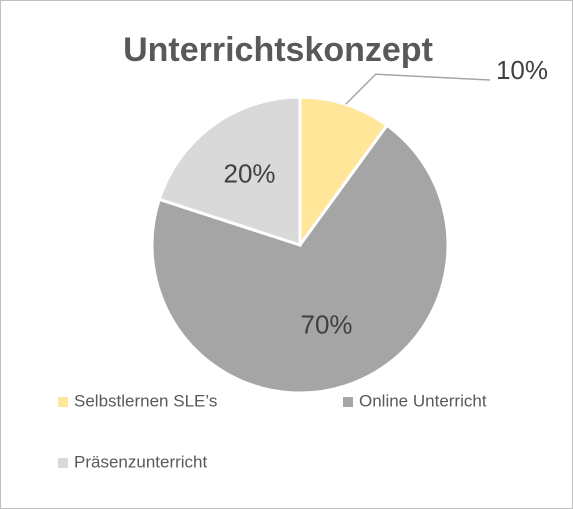 The height and width of the screenshot is (509, 573). I want to click on legend-label: Online Unterricht, so click(423, 400).